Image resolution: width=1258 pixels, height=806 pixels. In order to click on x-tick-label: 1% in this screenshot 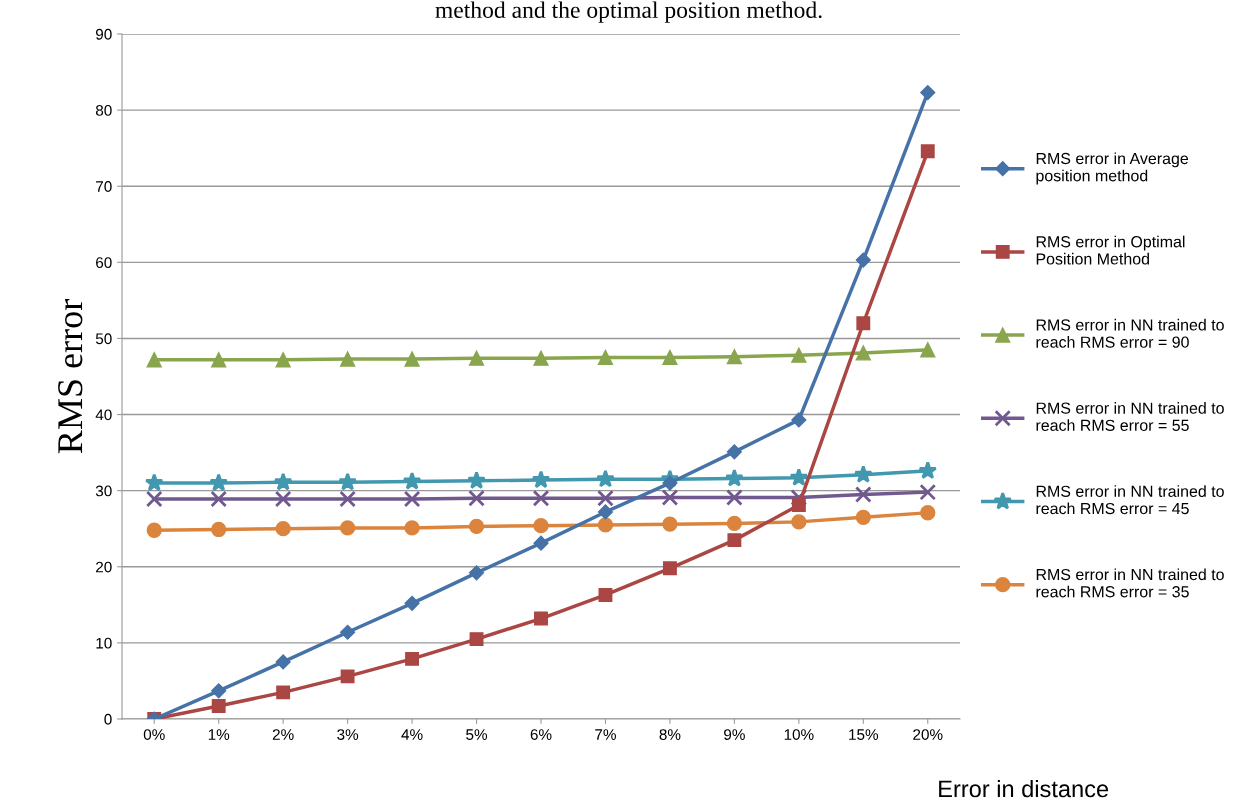, I will do `click(219, 734)`.